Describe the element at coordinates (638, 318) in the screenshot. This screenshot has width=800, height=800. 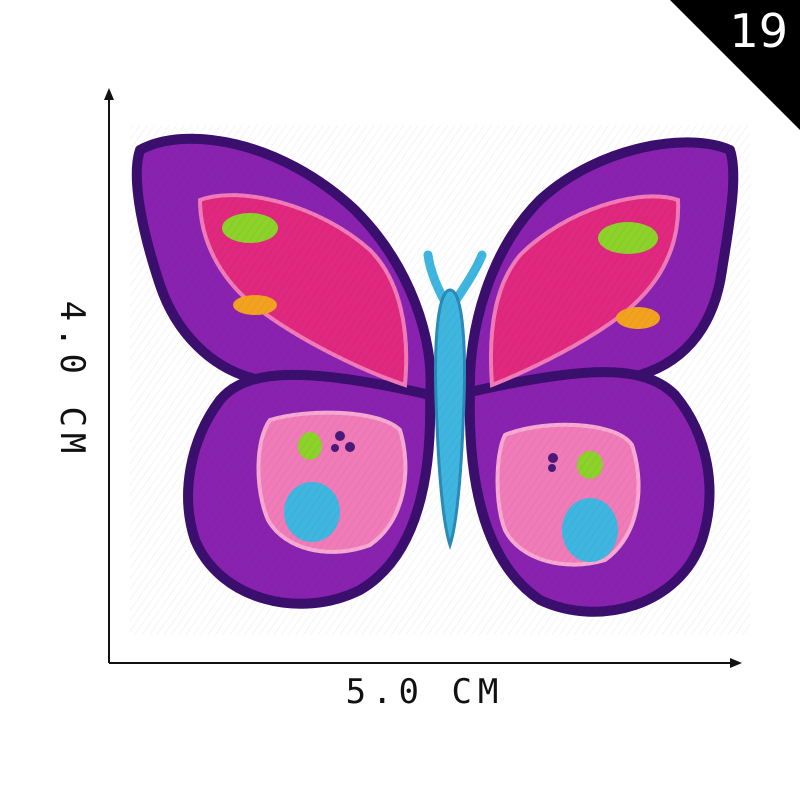
I see `right-orange-spot` at that location.